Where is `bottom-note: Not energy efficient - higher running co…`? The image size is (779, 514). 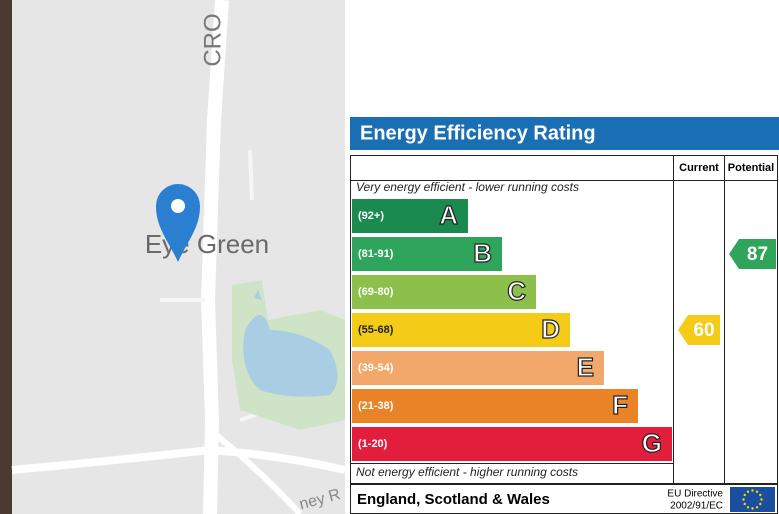 bottom-note: Not energy efficient - higher running co… is located at coordinates (467, 472).